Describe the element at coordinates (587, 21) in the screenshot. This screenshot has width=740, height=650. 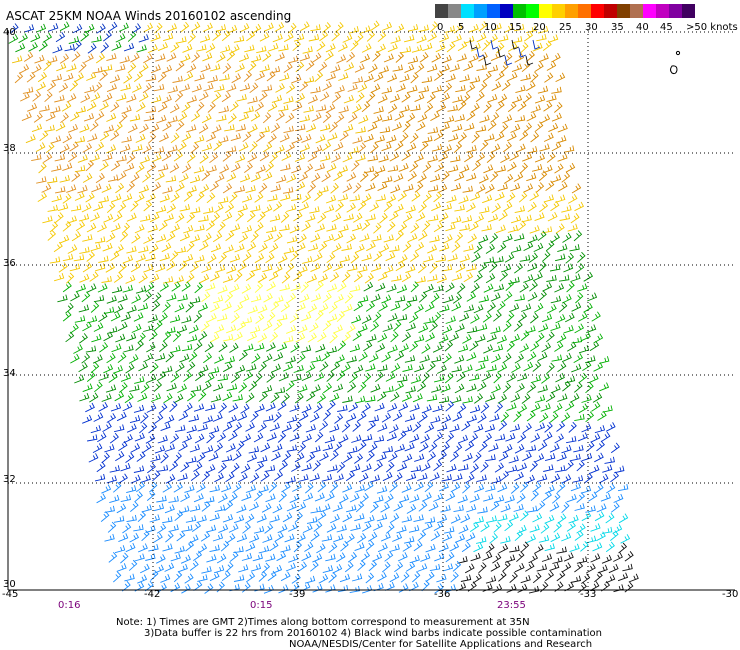
I see `wind-speed-legend: 0 5 10 15 20 25 30 35 40 45 >50 knots` at that location.